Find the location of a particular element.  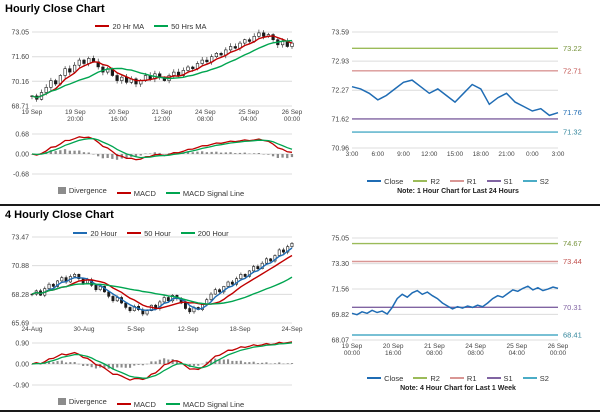

legend-label: MACD Signal Line is located at coordinates (213, 404).